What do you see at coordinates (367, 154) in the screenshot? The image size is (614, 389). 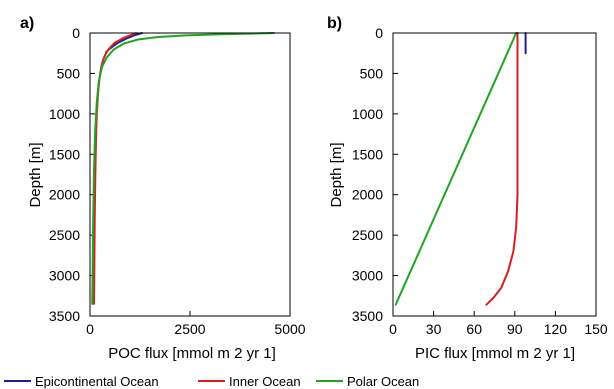 I see `panel-b-y-tick-label: 1500` at bounding box center [367, 154].